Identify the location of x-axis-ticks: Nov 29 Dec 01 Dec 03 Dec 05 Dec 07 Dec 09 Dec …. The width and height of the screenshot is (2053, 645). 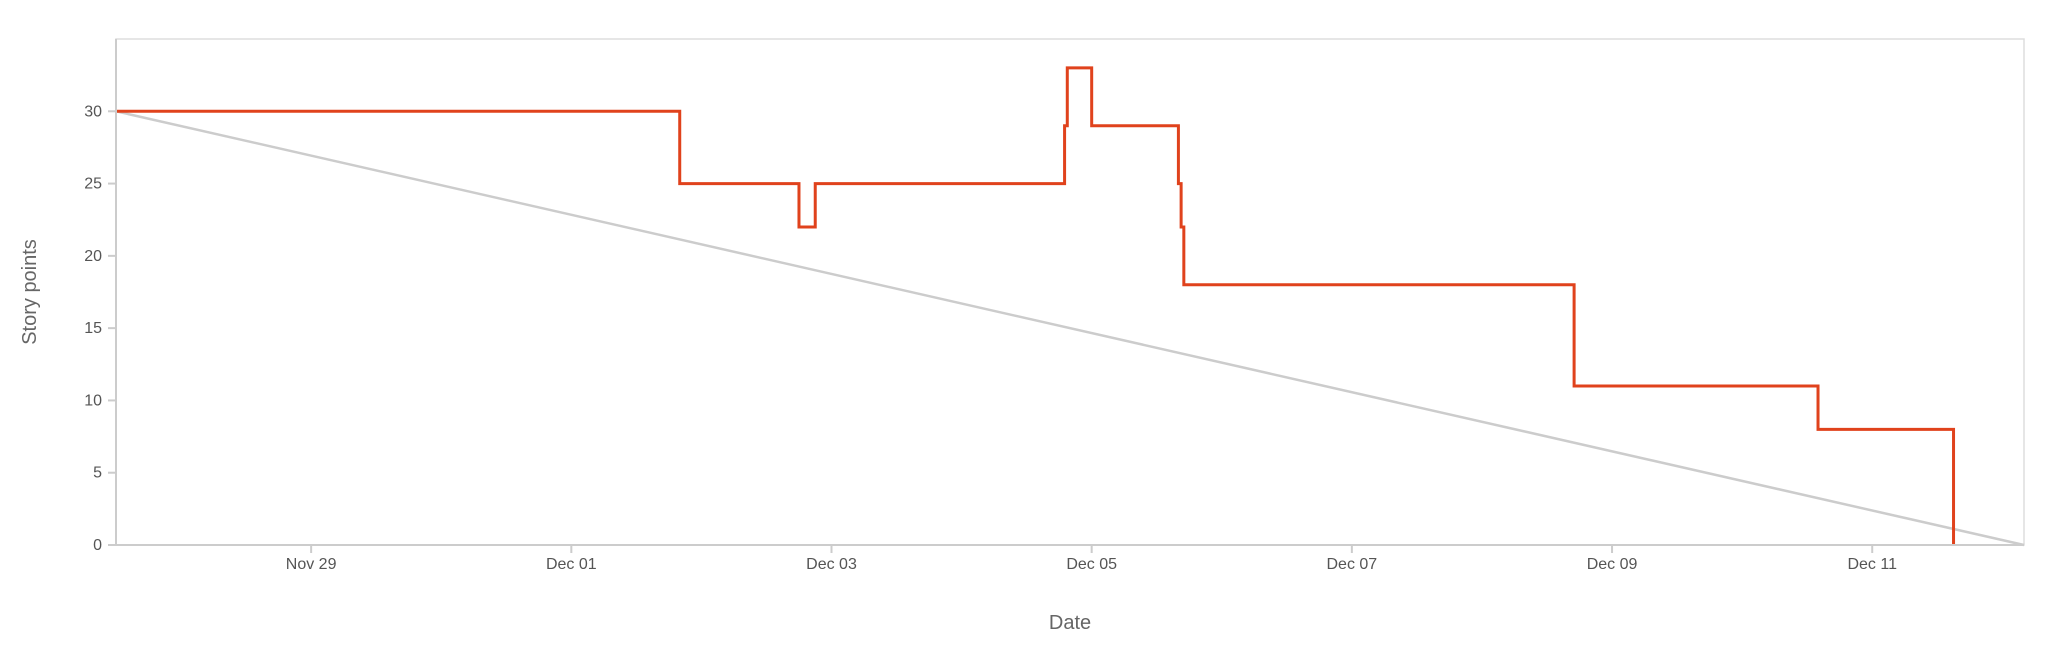
(1091, 559).